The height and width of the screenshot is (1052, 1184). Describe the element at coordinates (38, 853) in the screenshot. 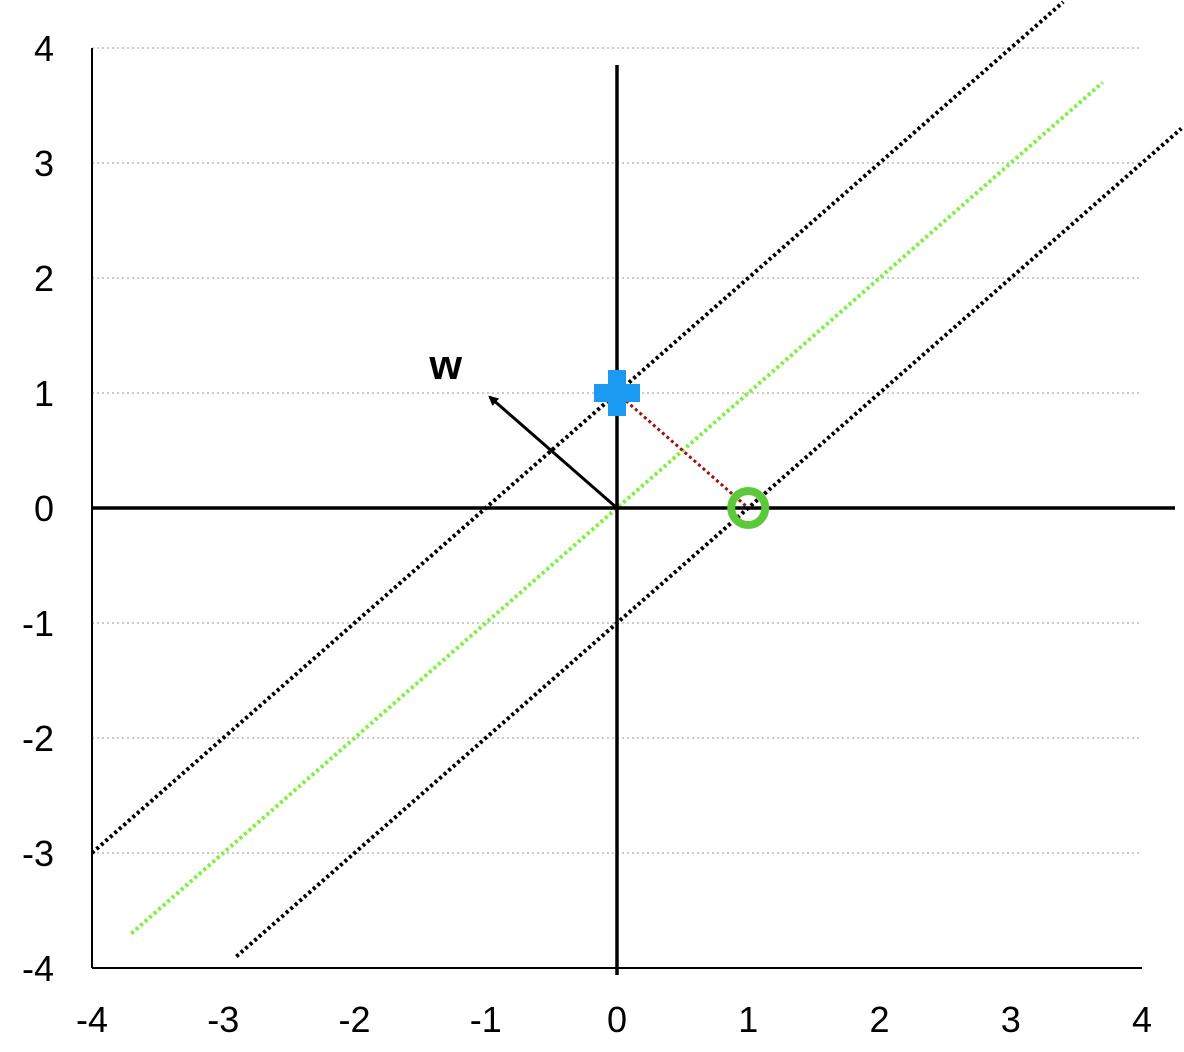

I see `y-tick-label: -3` at that location.